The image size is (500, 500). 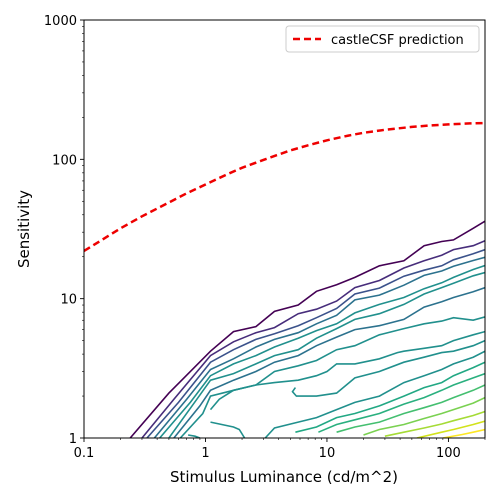 What do you see at coordinates (205, 453) in the screenshot?
I see `x-tick-label: 1` at bounding box center [205, 453].